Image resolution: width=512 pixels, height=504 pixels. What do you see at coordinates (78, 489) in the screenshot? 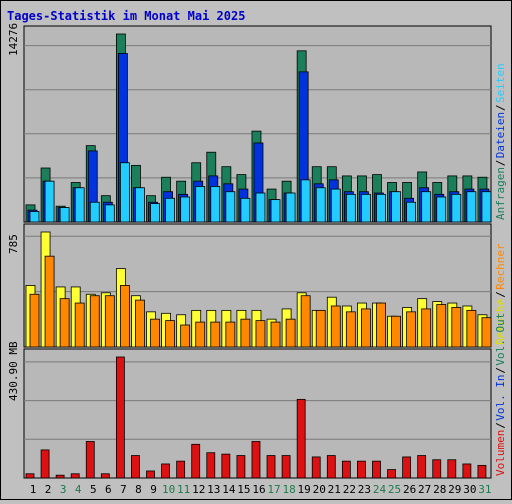
I see `x-tick-label-4: 4` at bounding box center [78, 489].